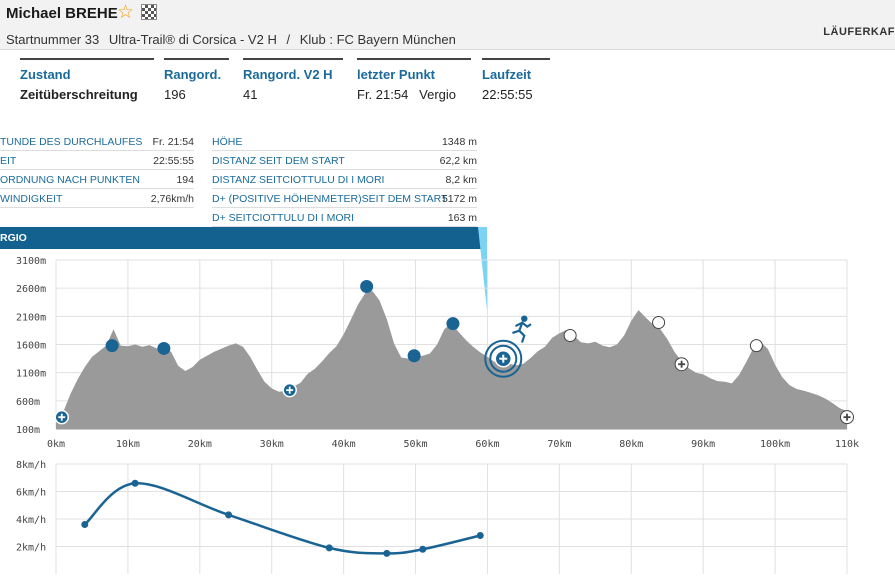 The image size is (895, 576). I want to click on bib-number: Startnummer 33, so click(53, 39).